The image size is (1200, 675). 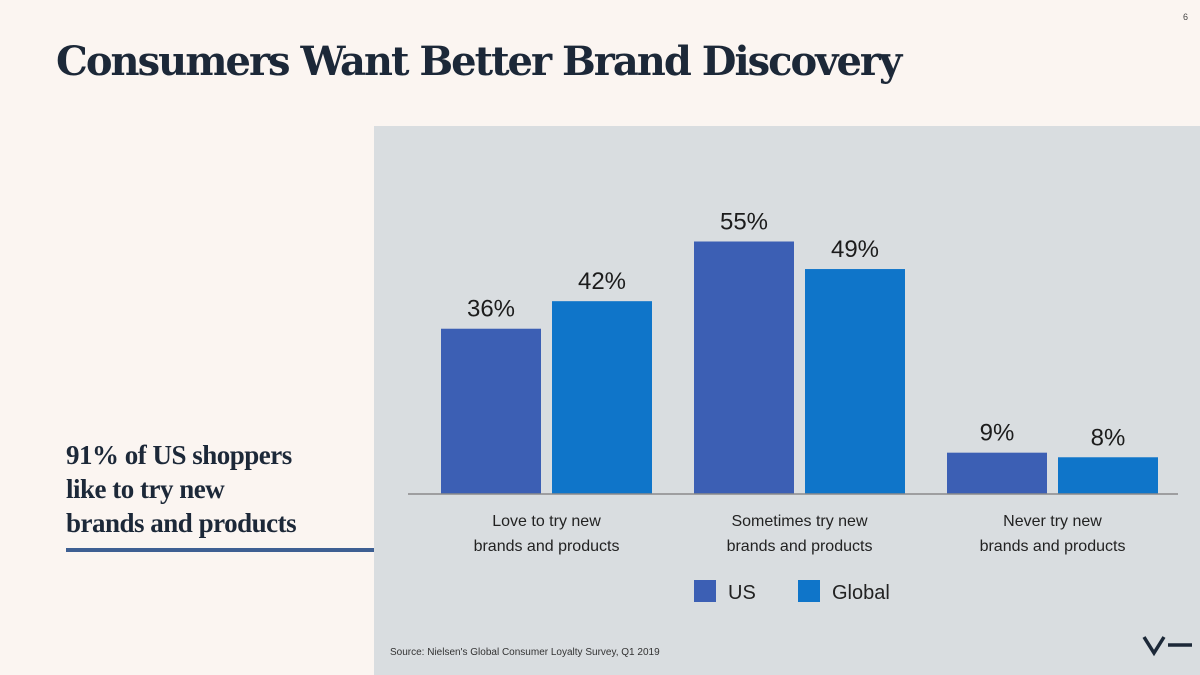 I want to click on callout-line-1: 91% of US shoppers, so click(x=179, y=455).